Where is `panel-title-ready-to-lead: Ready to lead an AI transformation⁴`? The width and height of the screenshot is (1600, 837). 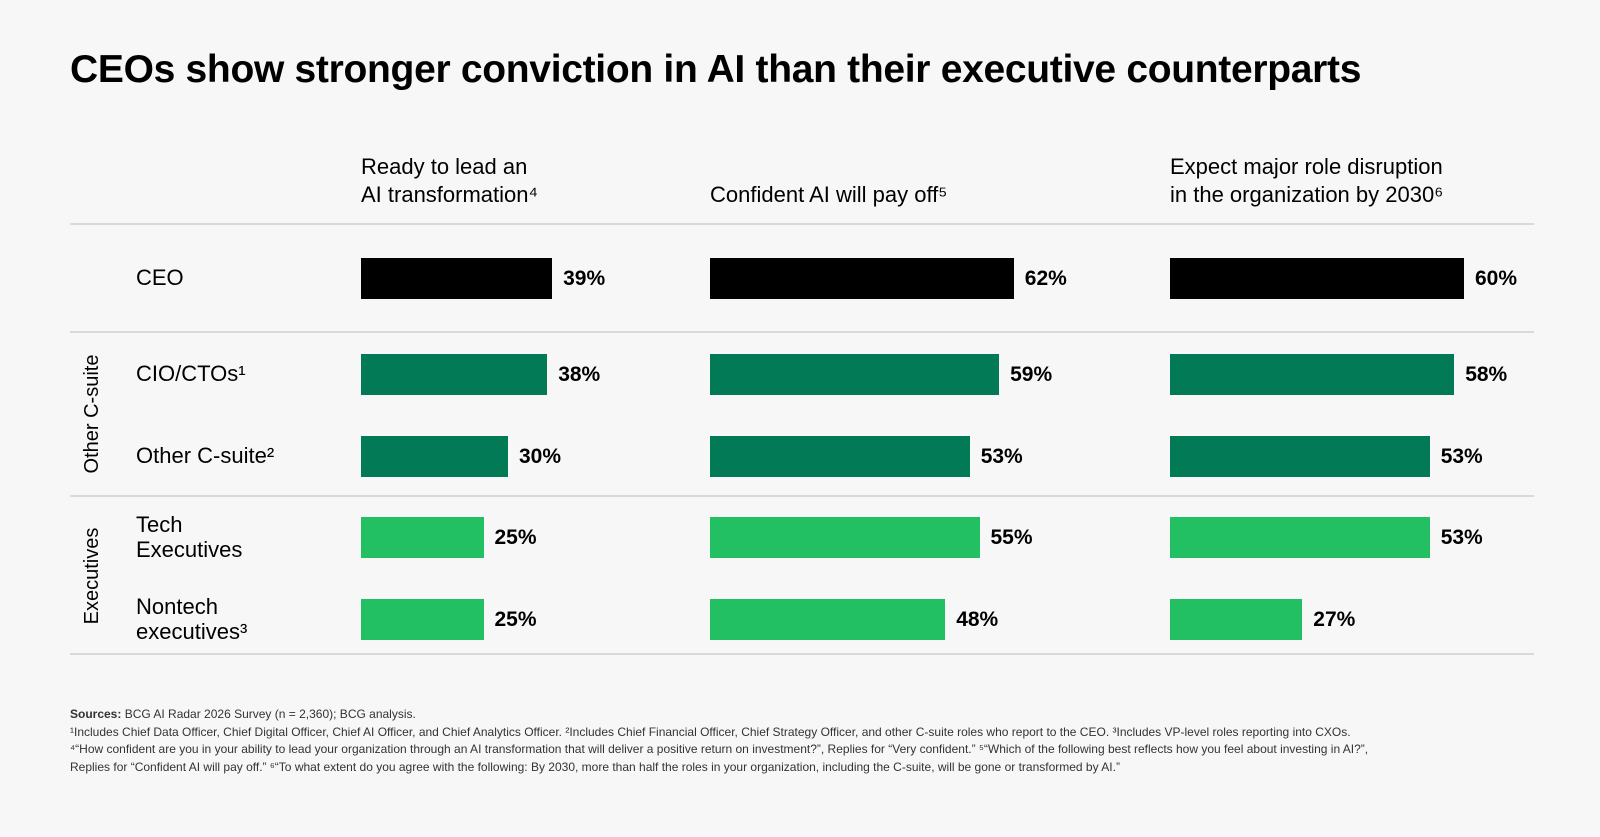
panel-title-ready-to-lead: Ready to lead an AI transformation⁴ is located at coordinates (449, 180).